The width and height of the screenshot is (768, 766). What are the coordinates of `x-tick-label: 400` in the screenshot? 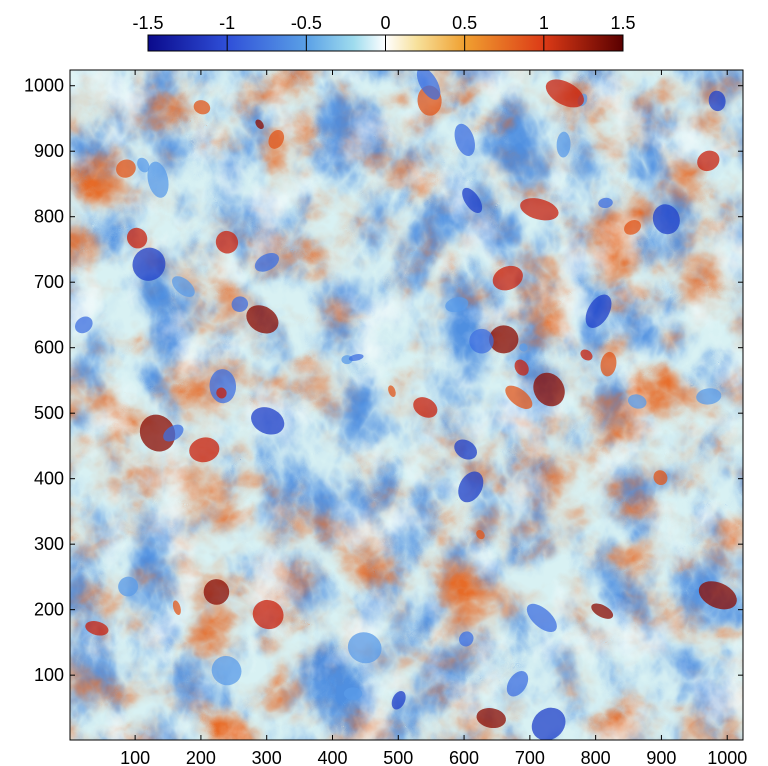 It's located at (332, 757).